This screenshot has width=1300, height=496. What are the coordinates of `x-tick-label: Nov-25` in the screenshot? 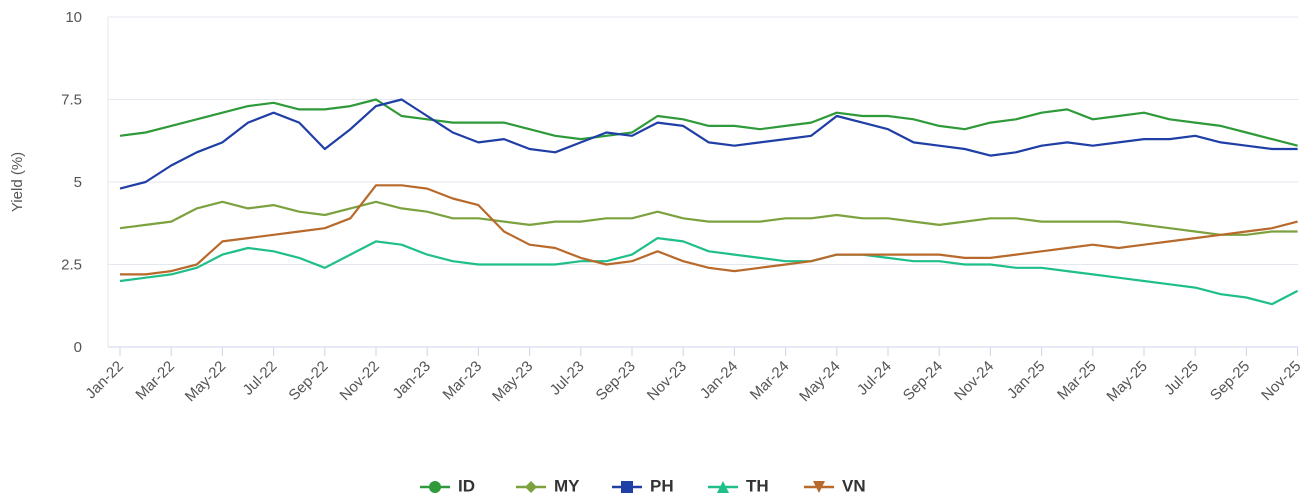 It's located at (1279, 381).